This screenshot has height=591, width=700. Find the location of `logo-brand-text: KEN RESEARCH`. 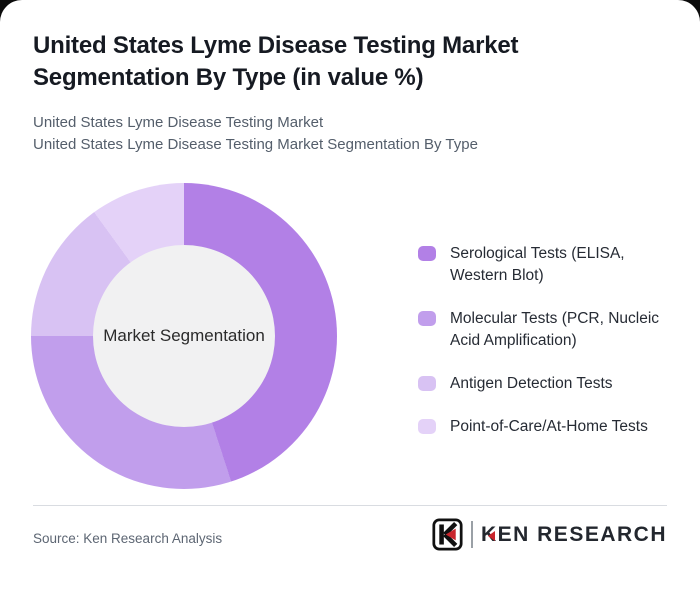

logo-brand-text: KEN RESEARCH is located at coordinates (573, 534).